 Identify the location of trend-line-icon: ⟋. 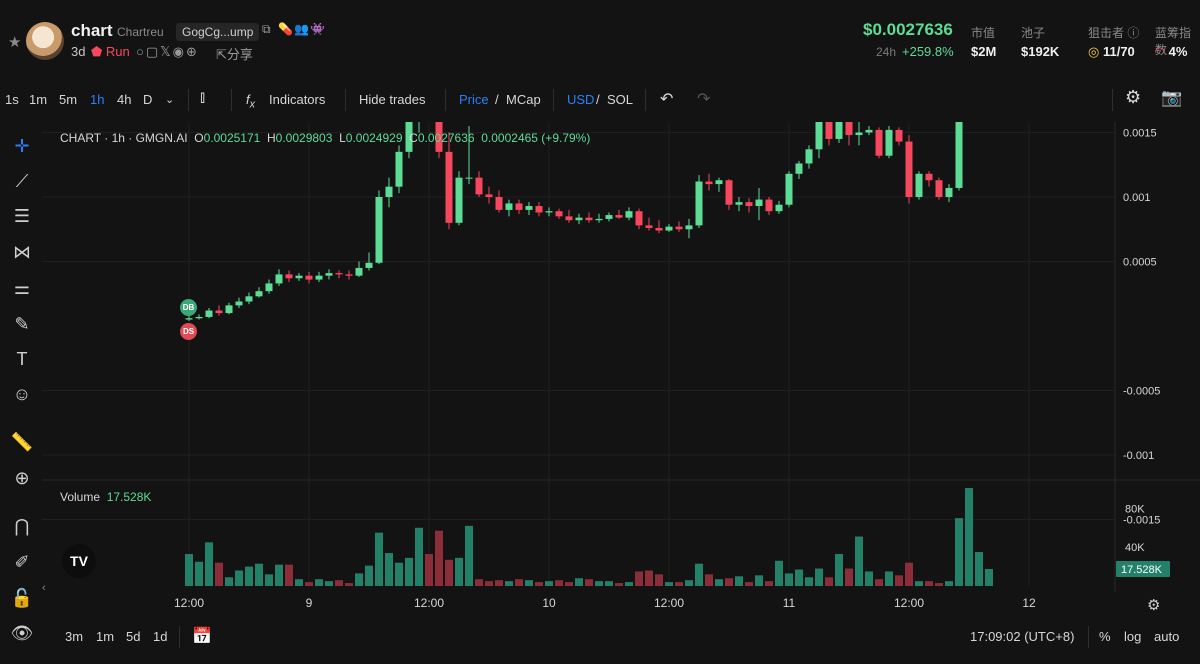
(22, 181).